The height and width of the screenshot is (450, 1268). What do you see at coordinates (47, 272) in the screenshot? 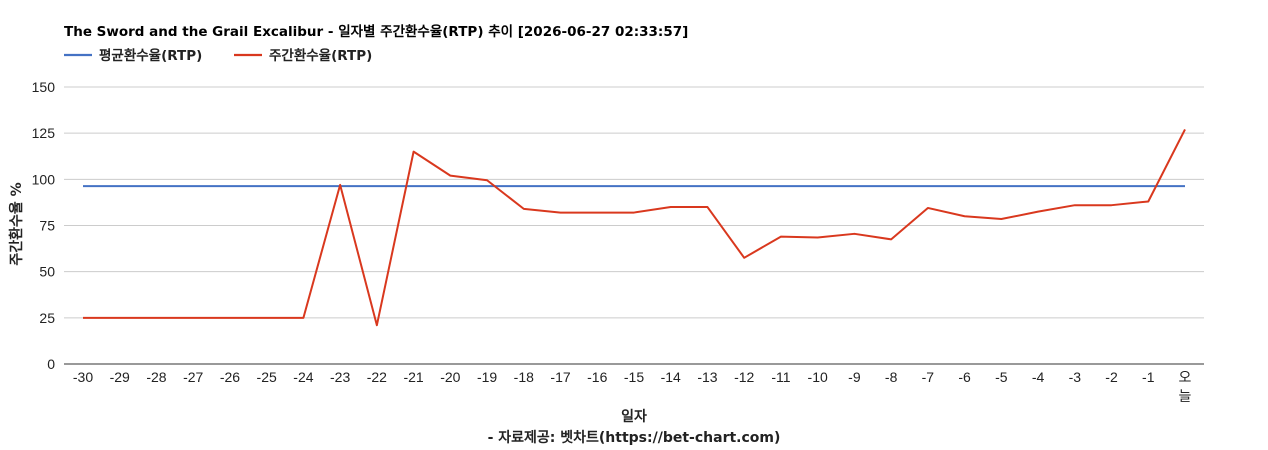
I see `y-tick-label: 50` at bounding box center [47, 272].